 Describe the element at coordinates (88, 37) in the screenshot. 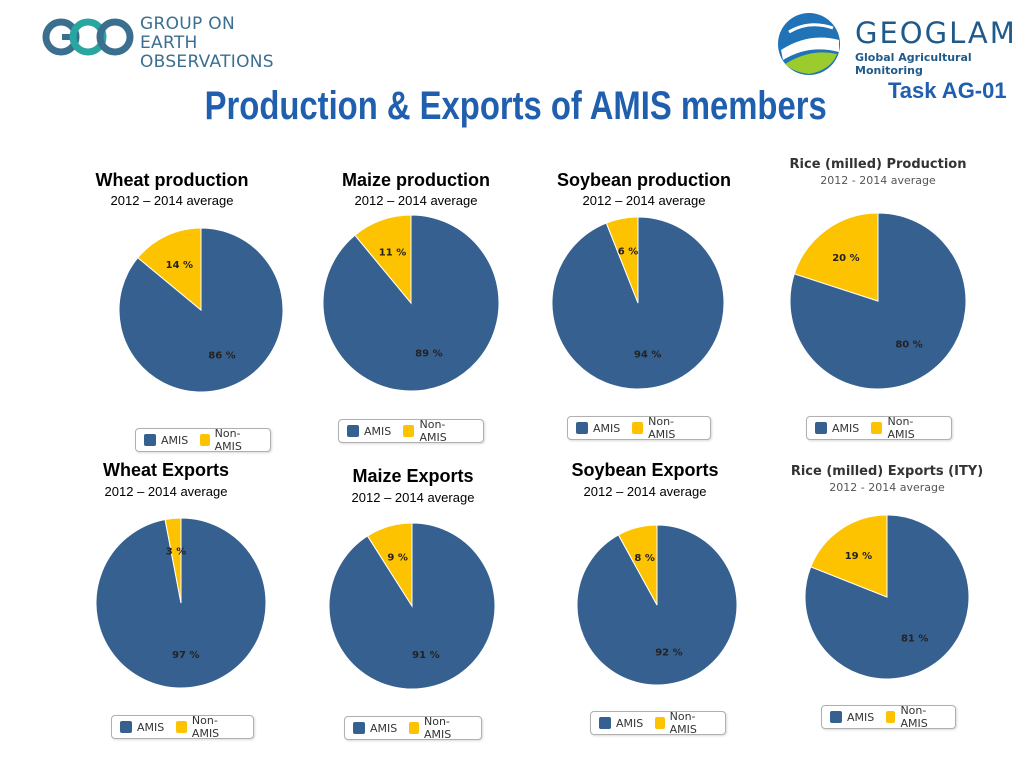

I see `geo-logo-icon` at that location.